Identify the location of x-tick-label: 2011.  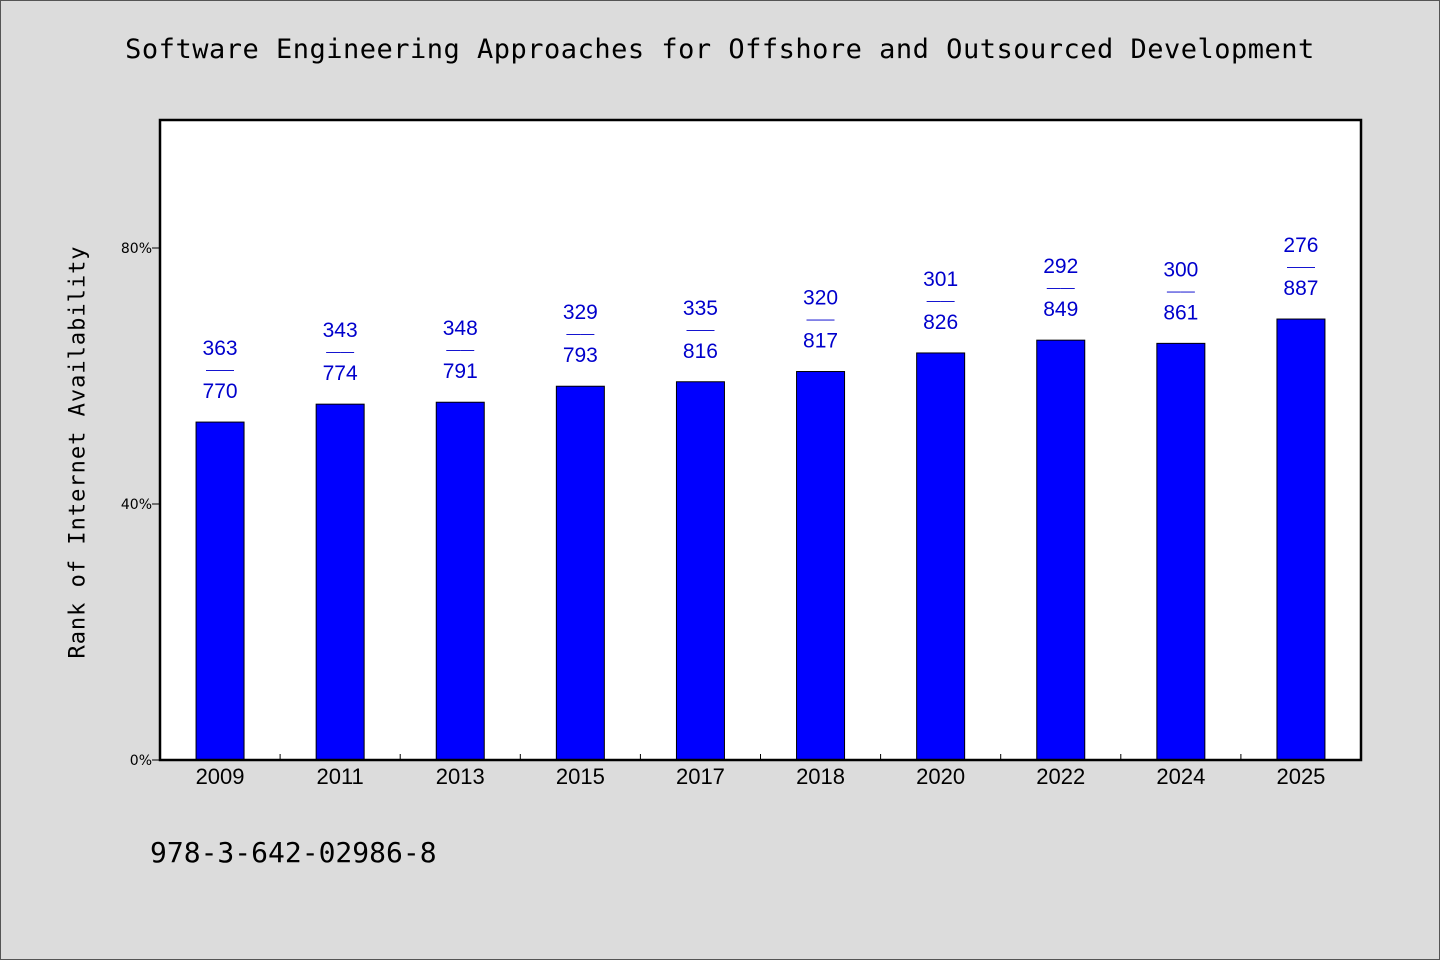
(339, 776).